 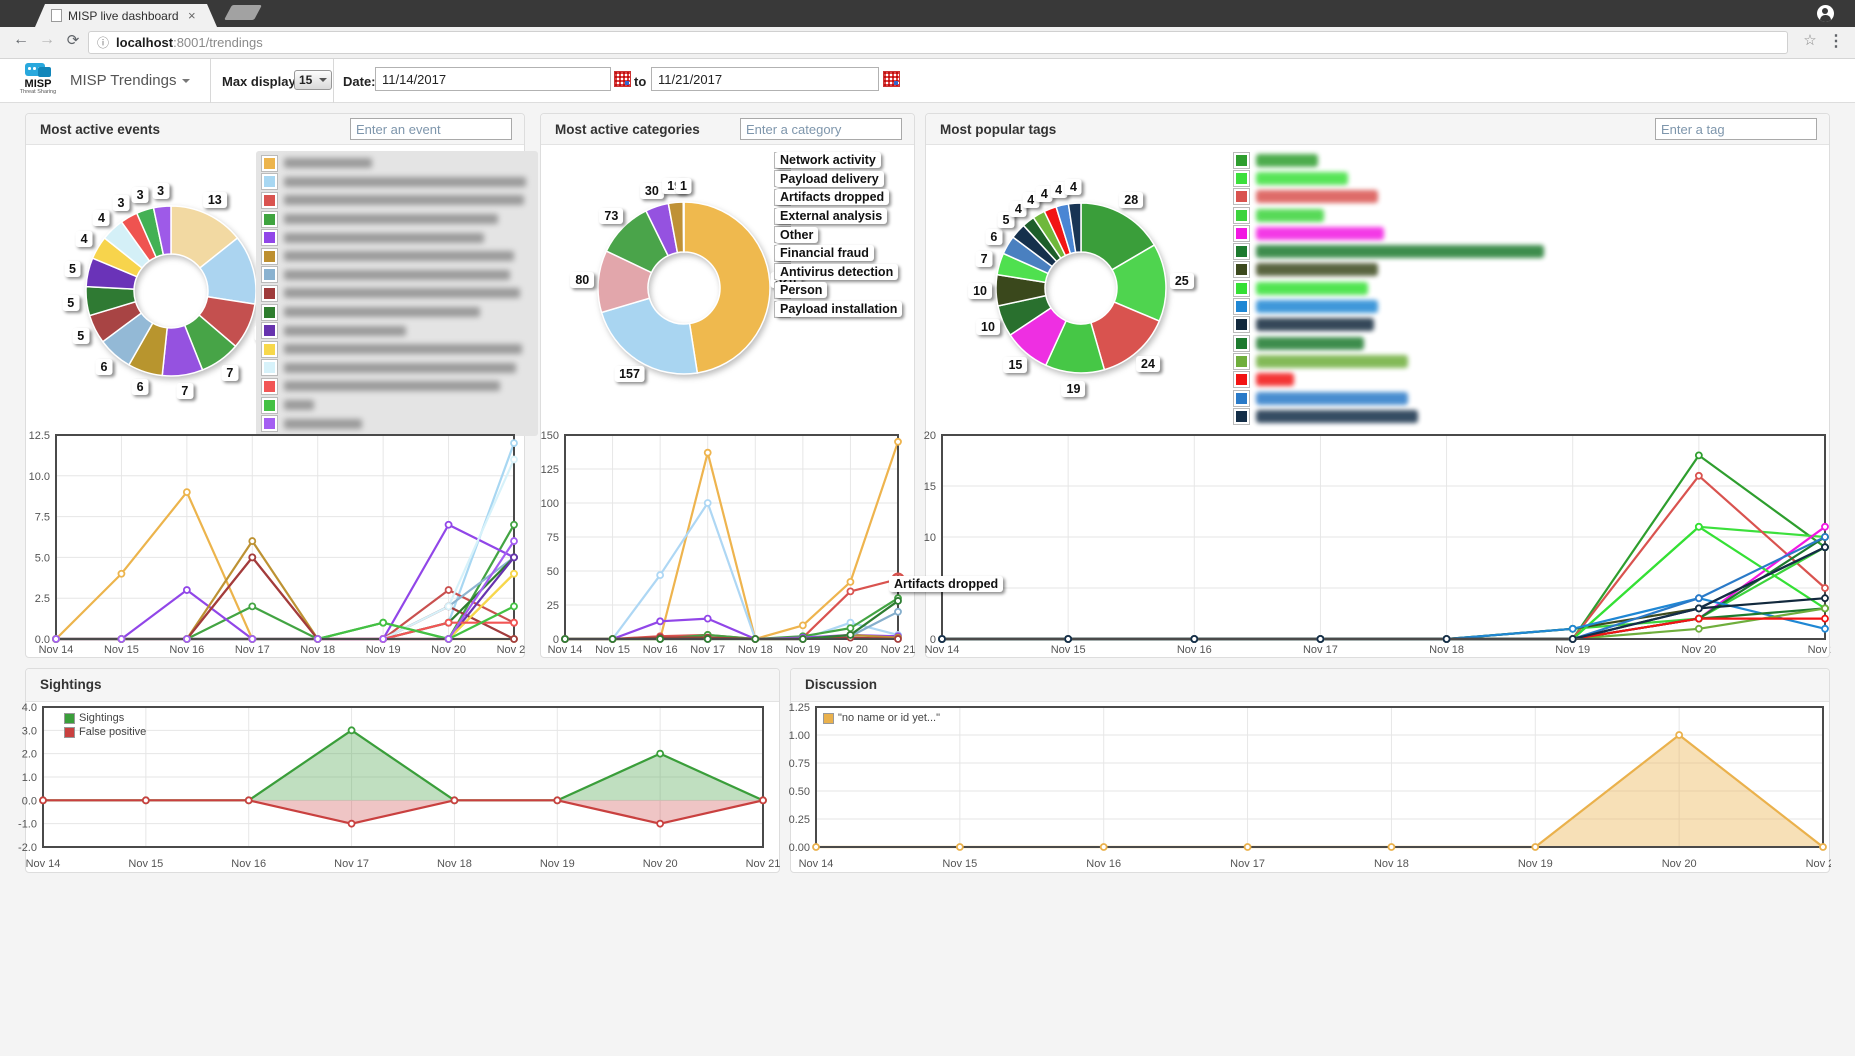 What do you see at coordinates (145, 42) in the screenshot?
I see `url-host: localhost` at bounding box center [145, 42].